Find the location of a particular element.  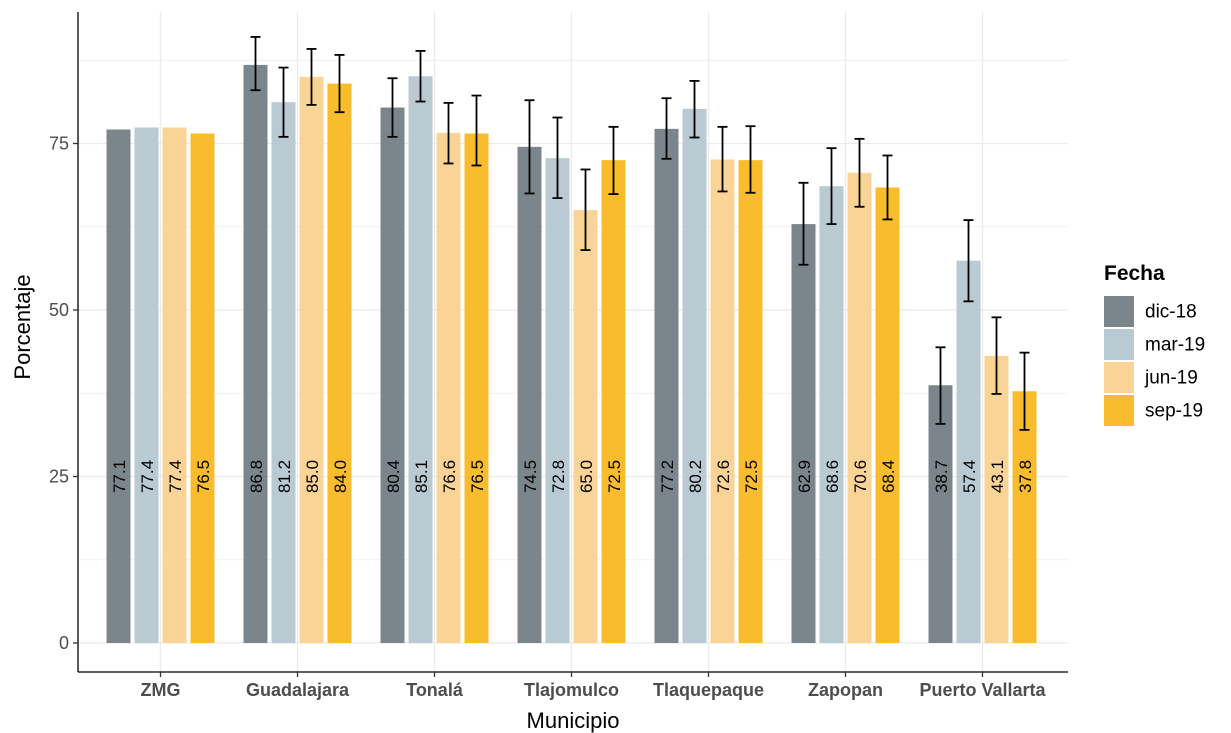

legend-label: sep-19 is located at coordinates (1174, 411).